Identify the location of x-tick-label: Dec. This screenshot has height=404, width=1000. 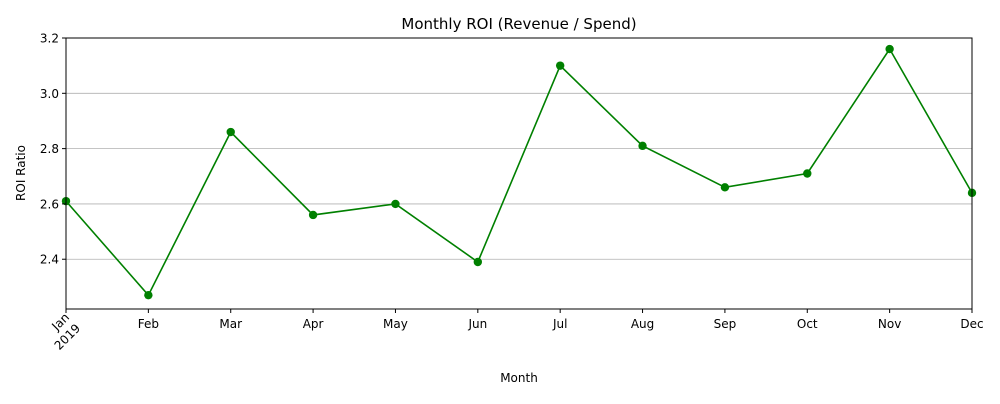
(971, 324).